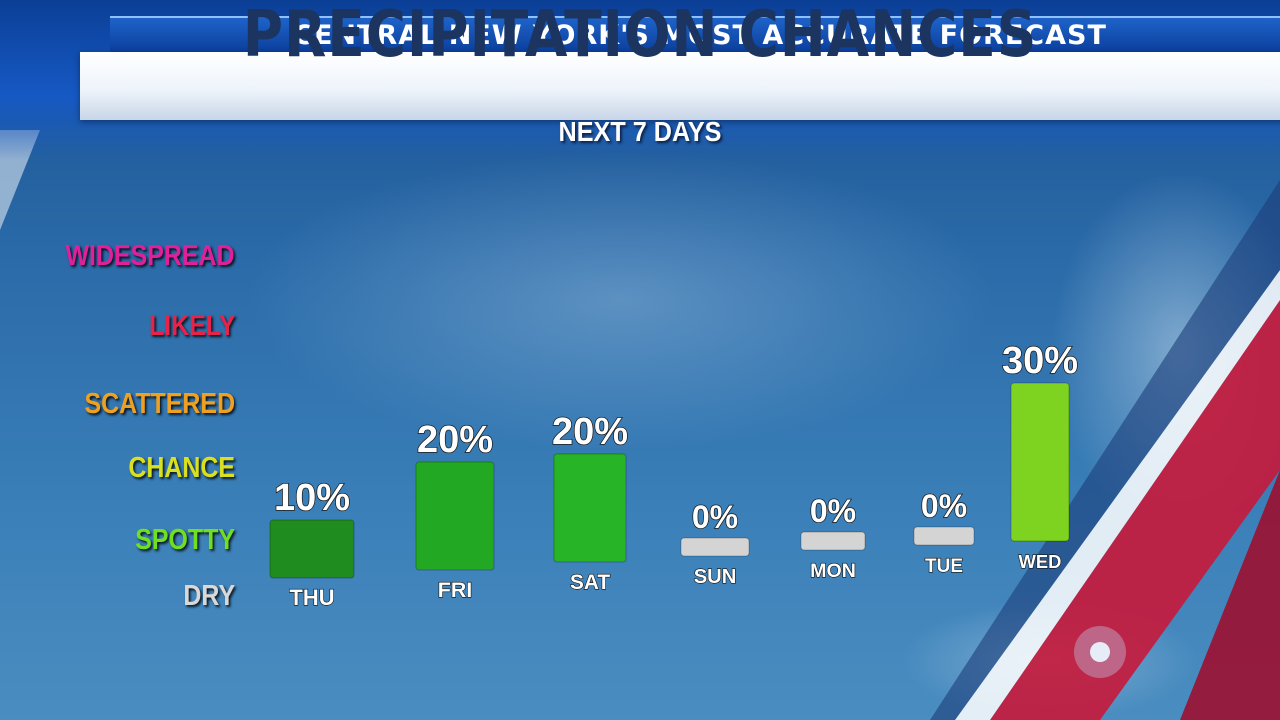 Image resolution: width=1280 pixels, height=720 pixels. I want to click on bar-tue, so click(944, 536).